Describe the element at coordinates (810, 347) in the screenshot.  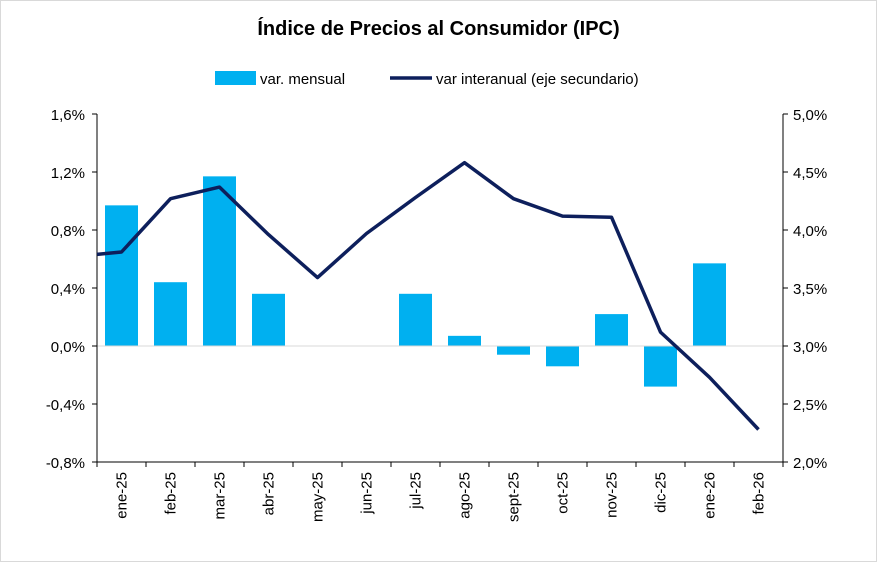
I see `y-tick-label-secondary: 3,0%` at that location.